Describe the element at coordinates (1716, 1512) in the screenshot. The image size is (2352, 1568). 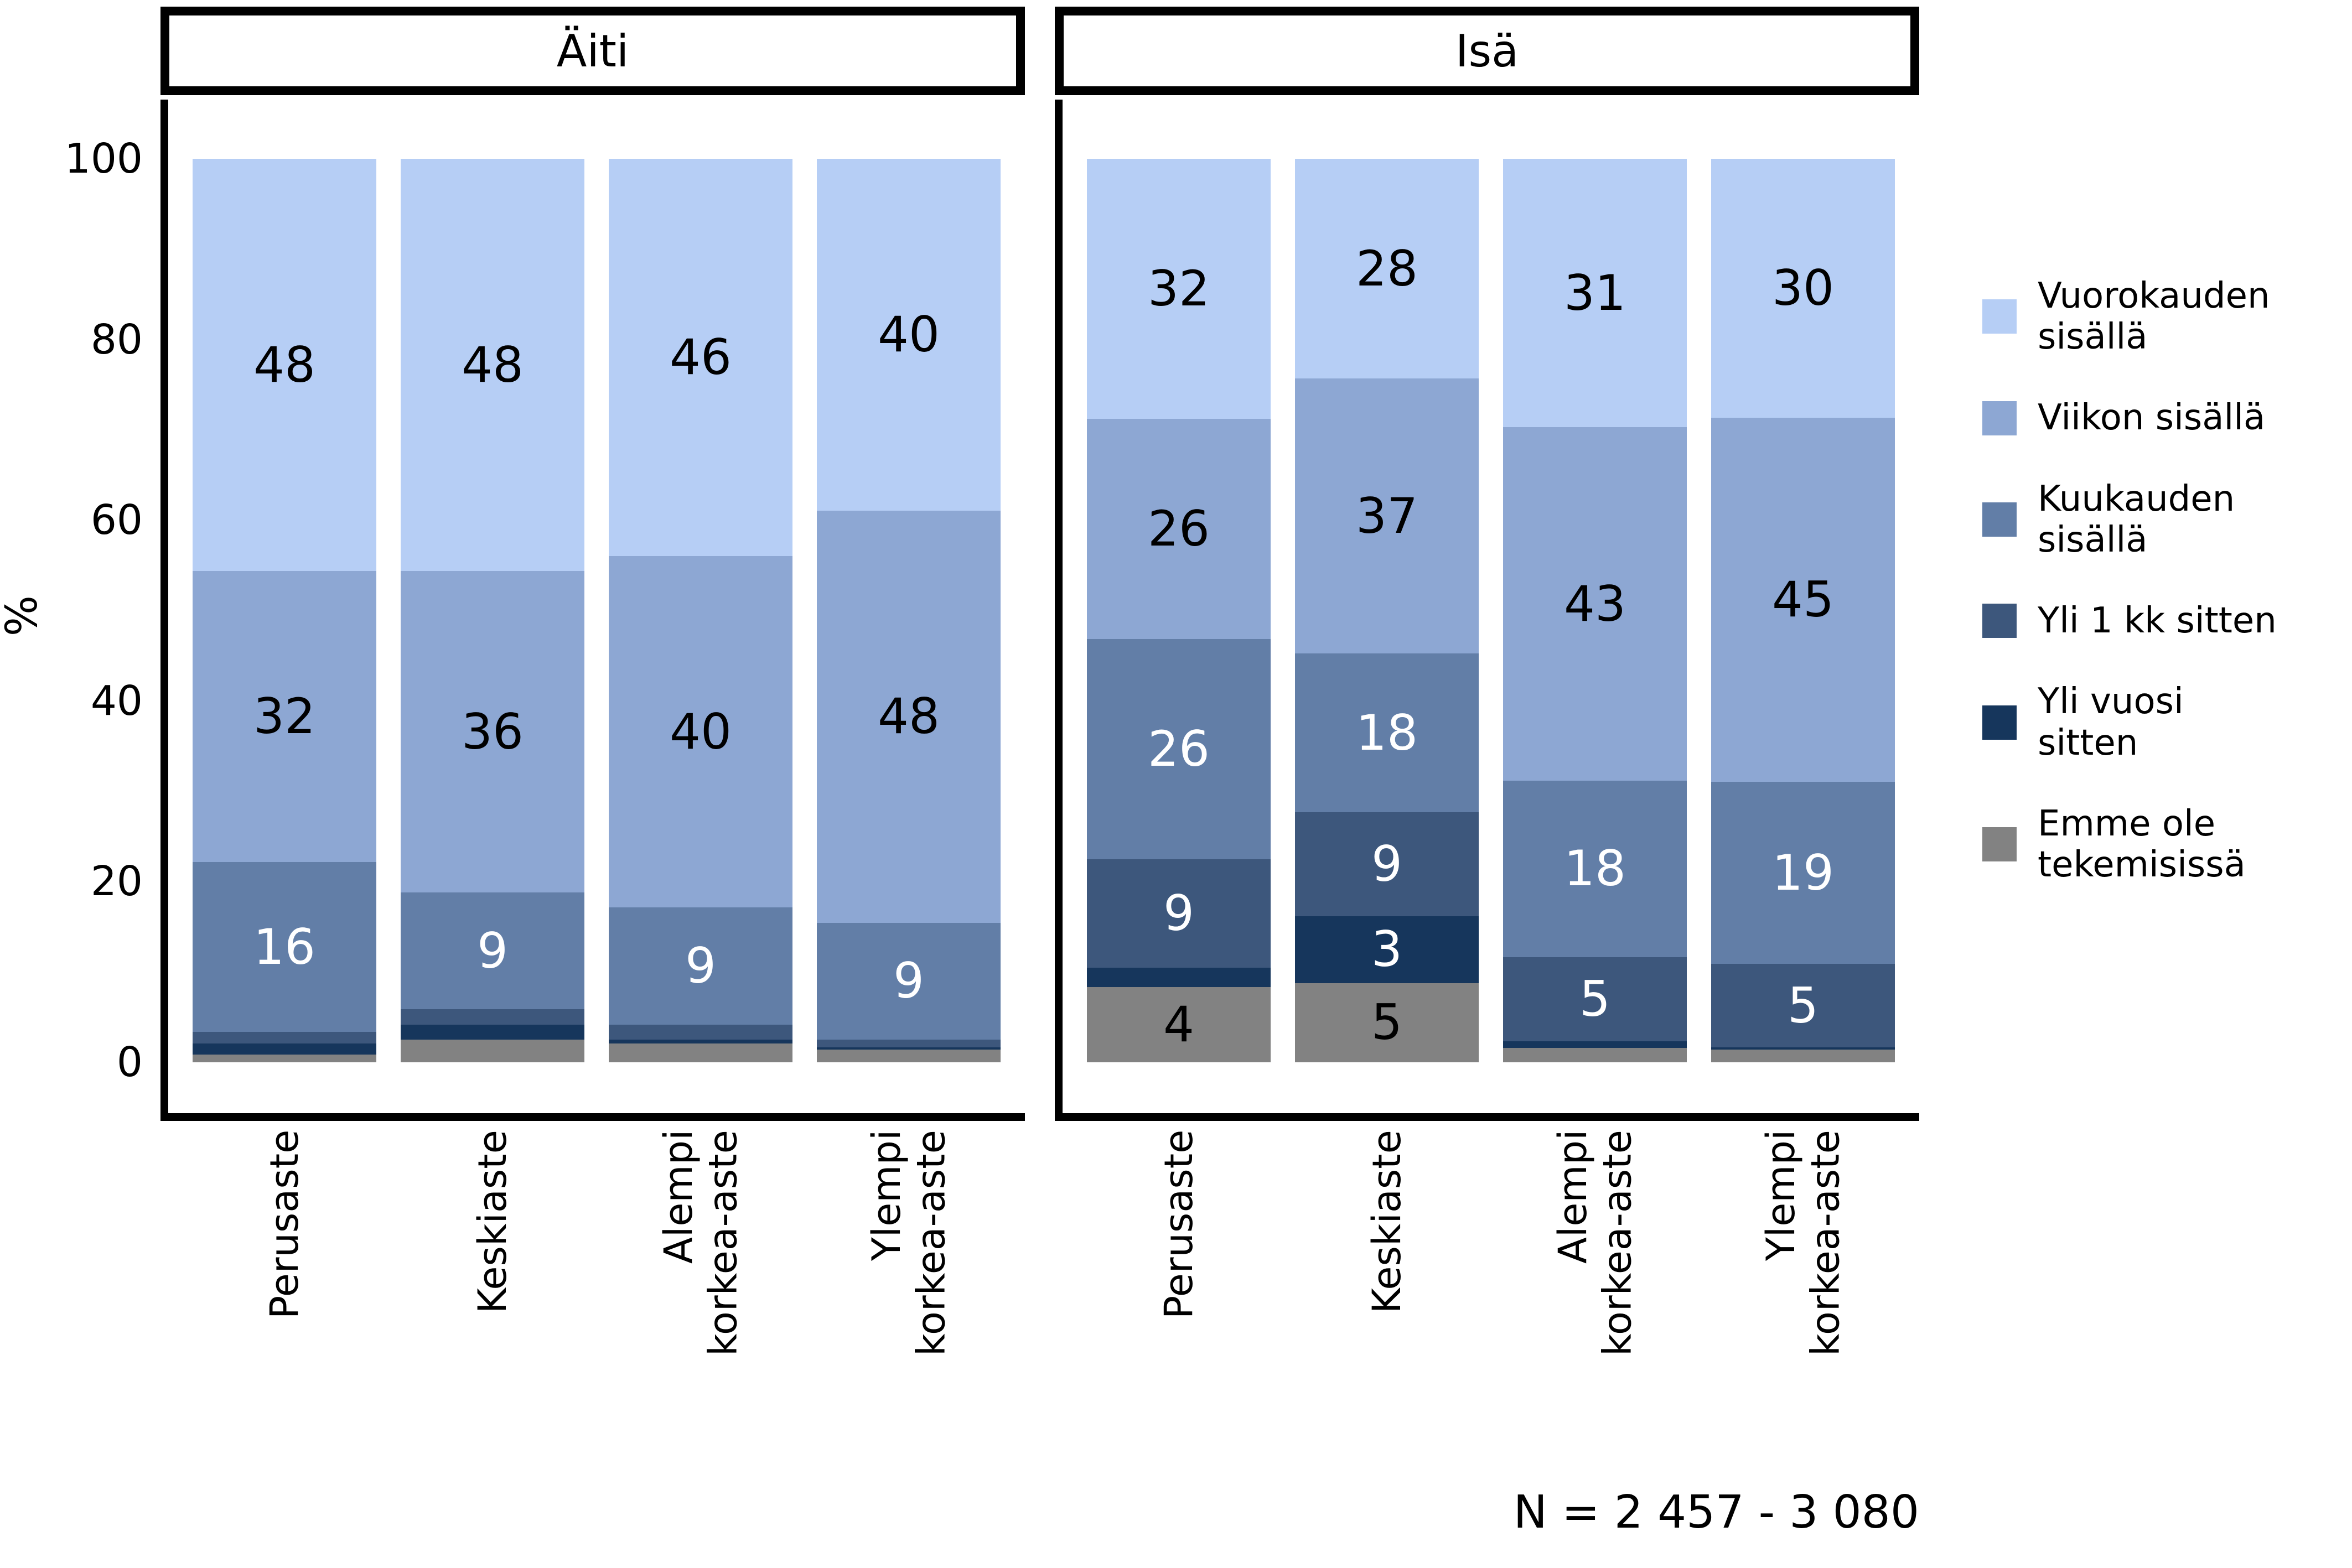
I see `sample-size-note: N = 2 457 - 3 080` at that location.